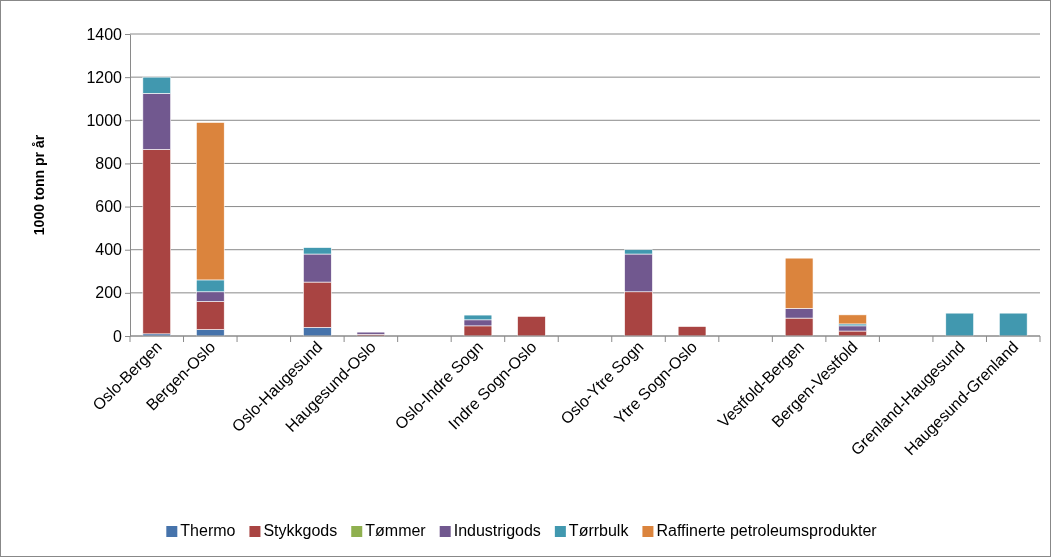 This screenshot has width=1053, height=558. What do you see at coordinates (300, 530) in the screenshot?
I see `legend-label: Stykkgods` at bounding box center [300, 530].